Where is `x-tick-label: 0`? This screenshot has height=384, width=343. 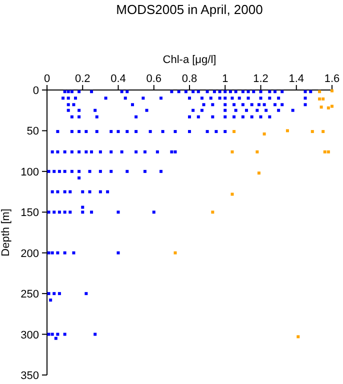 x-tick-label: 0 is located at coordinates (47, 79).